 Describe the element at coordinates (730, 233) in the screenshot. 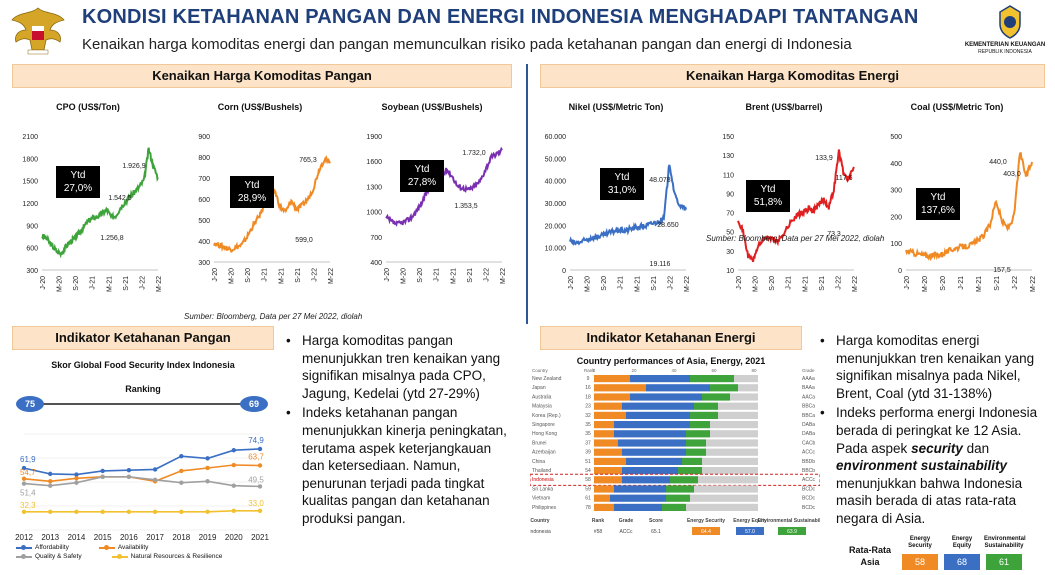

I see `ytick-label: 50` at that location.